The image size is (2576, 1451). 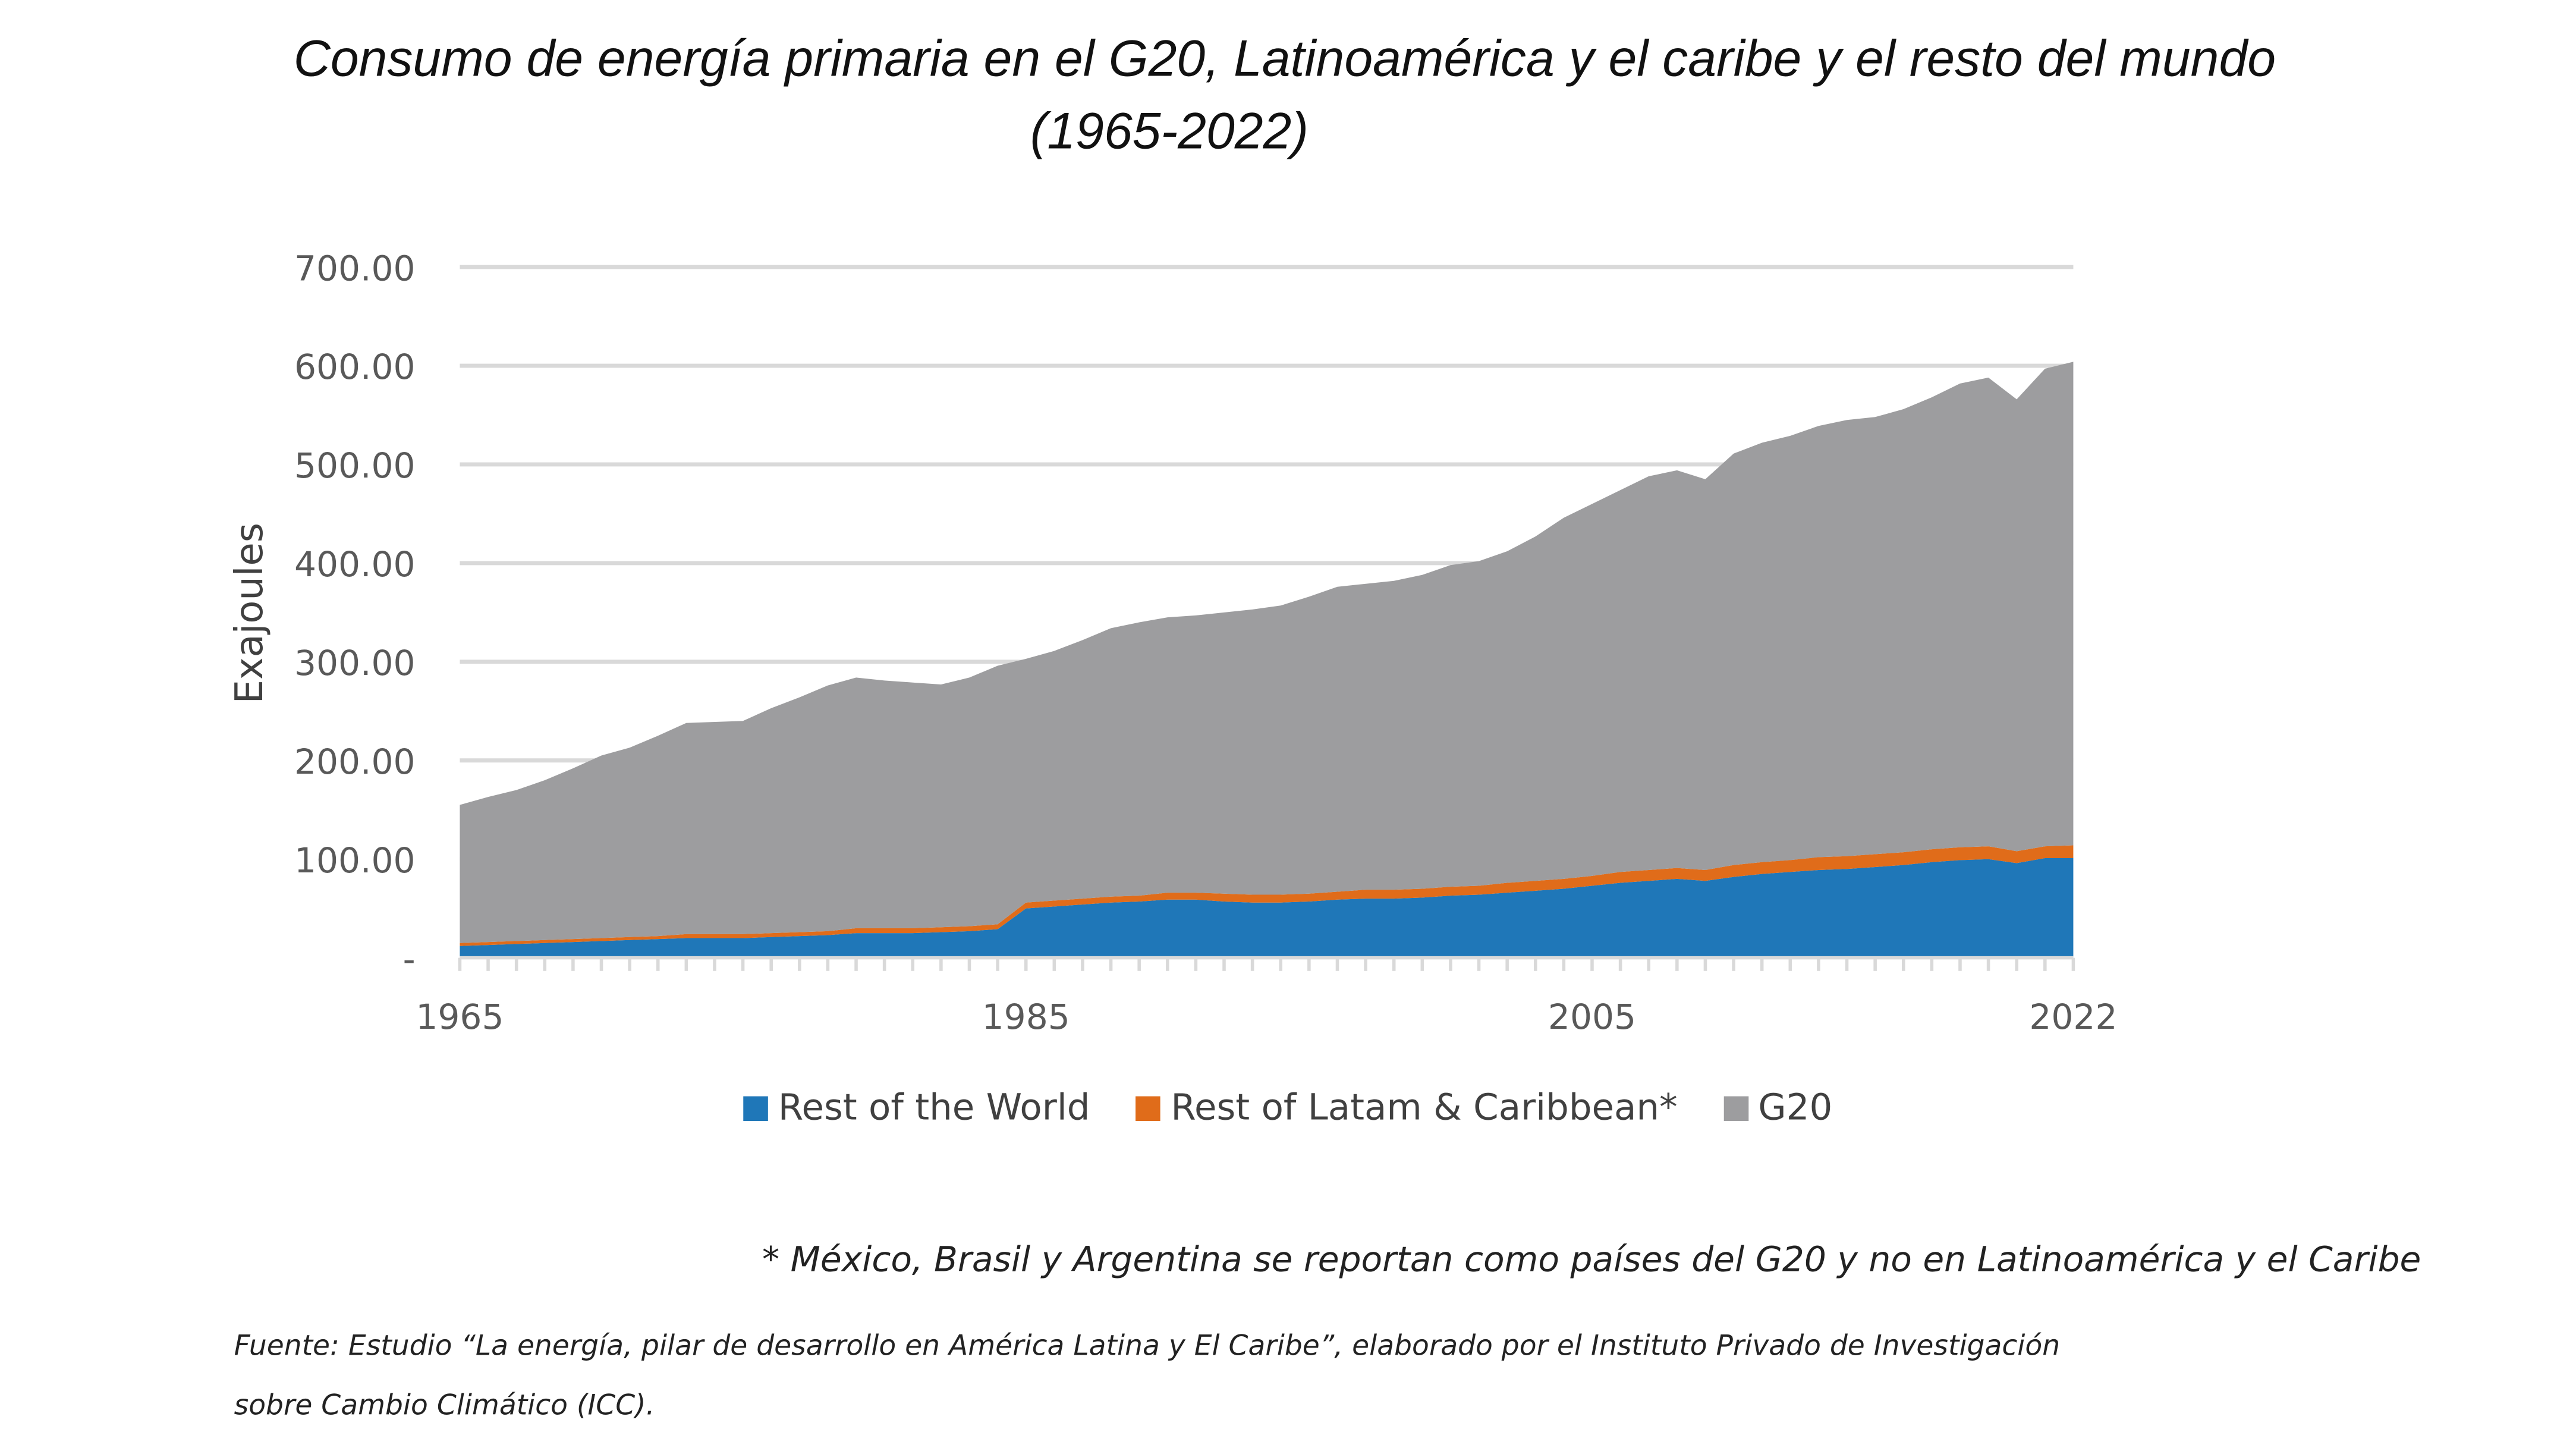 What do you see at coordinates (1267, 908) in the screenshot?
I see `area-rest-of-the-world` at bounding box center [1267, 908].